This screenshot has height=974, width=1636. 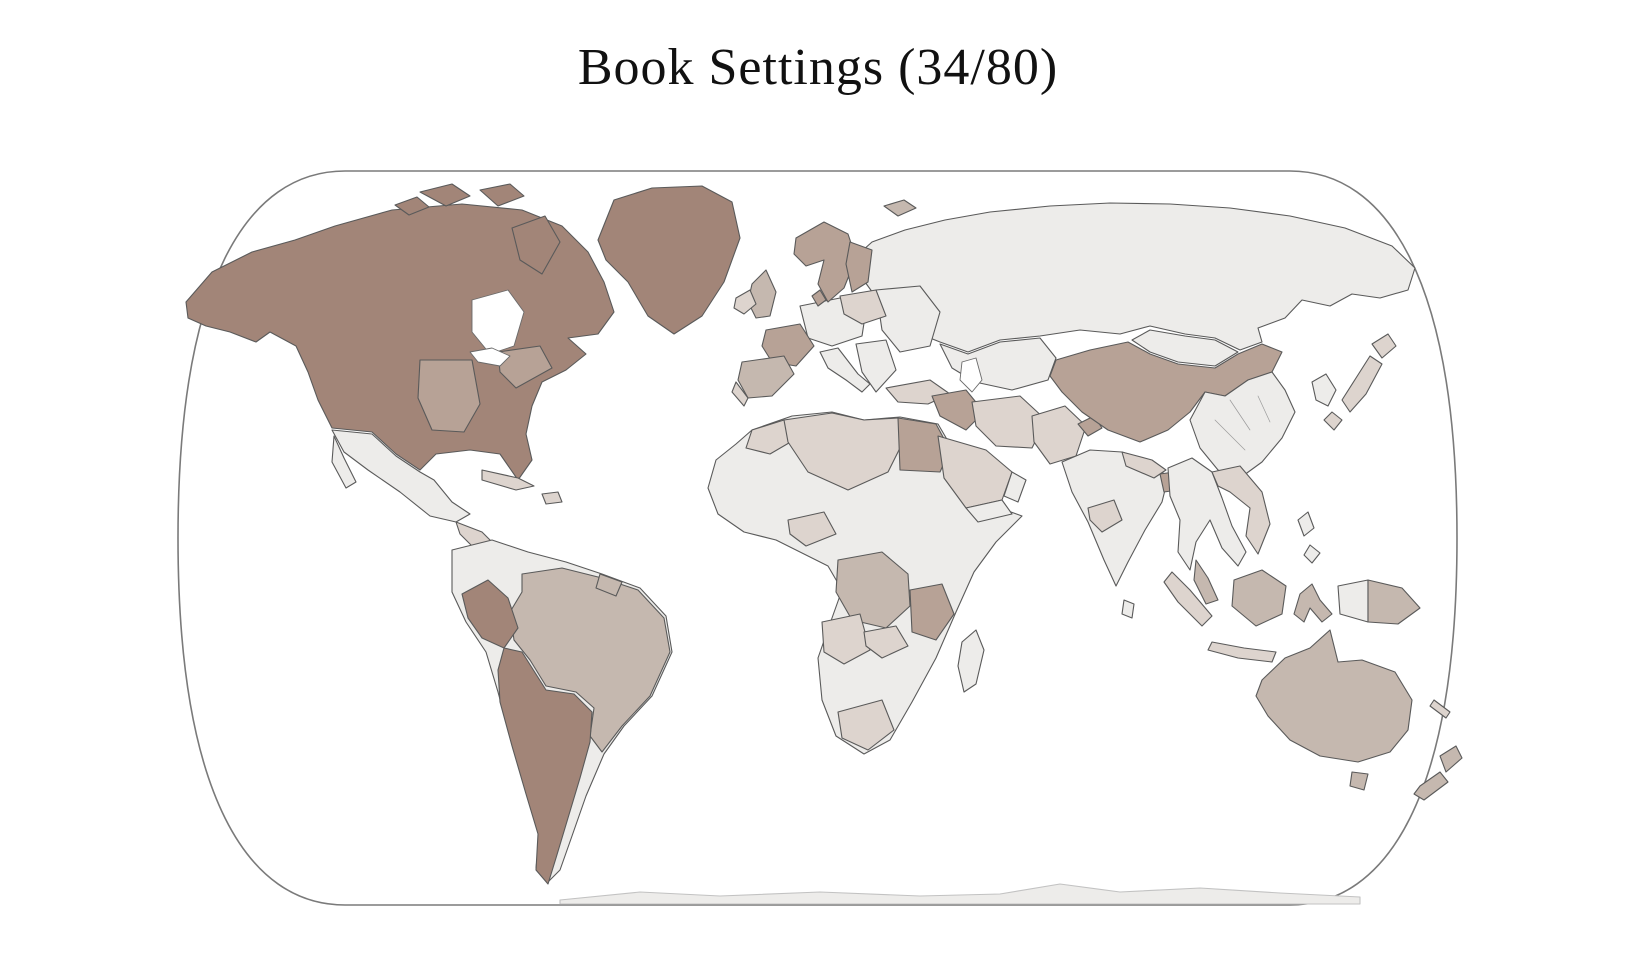 I want to click on region-australia, so click(x=1334, y=696).